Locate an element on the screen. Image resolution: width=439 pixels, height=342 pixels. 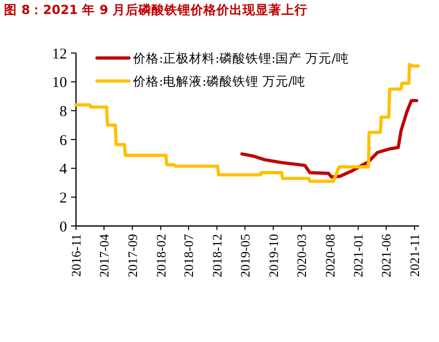
y-tick-label: 6 is located at coordinates (64, 140).